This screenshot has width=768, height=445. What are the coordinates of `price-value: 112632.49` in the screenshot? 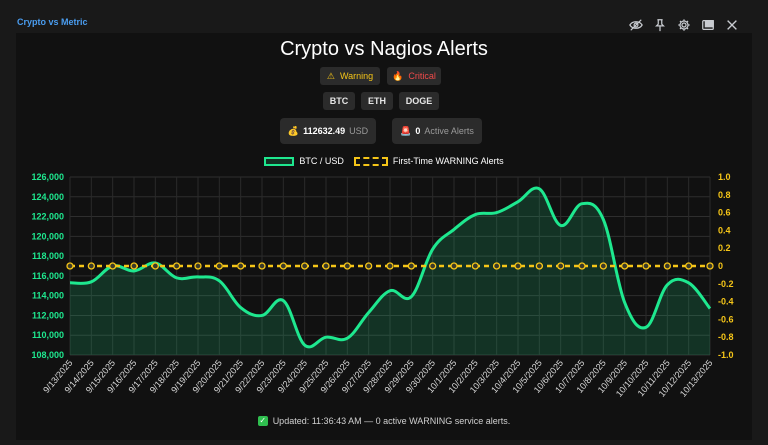 It's located at (324, 131).